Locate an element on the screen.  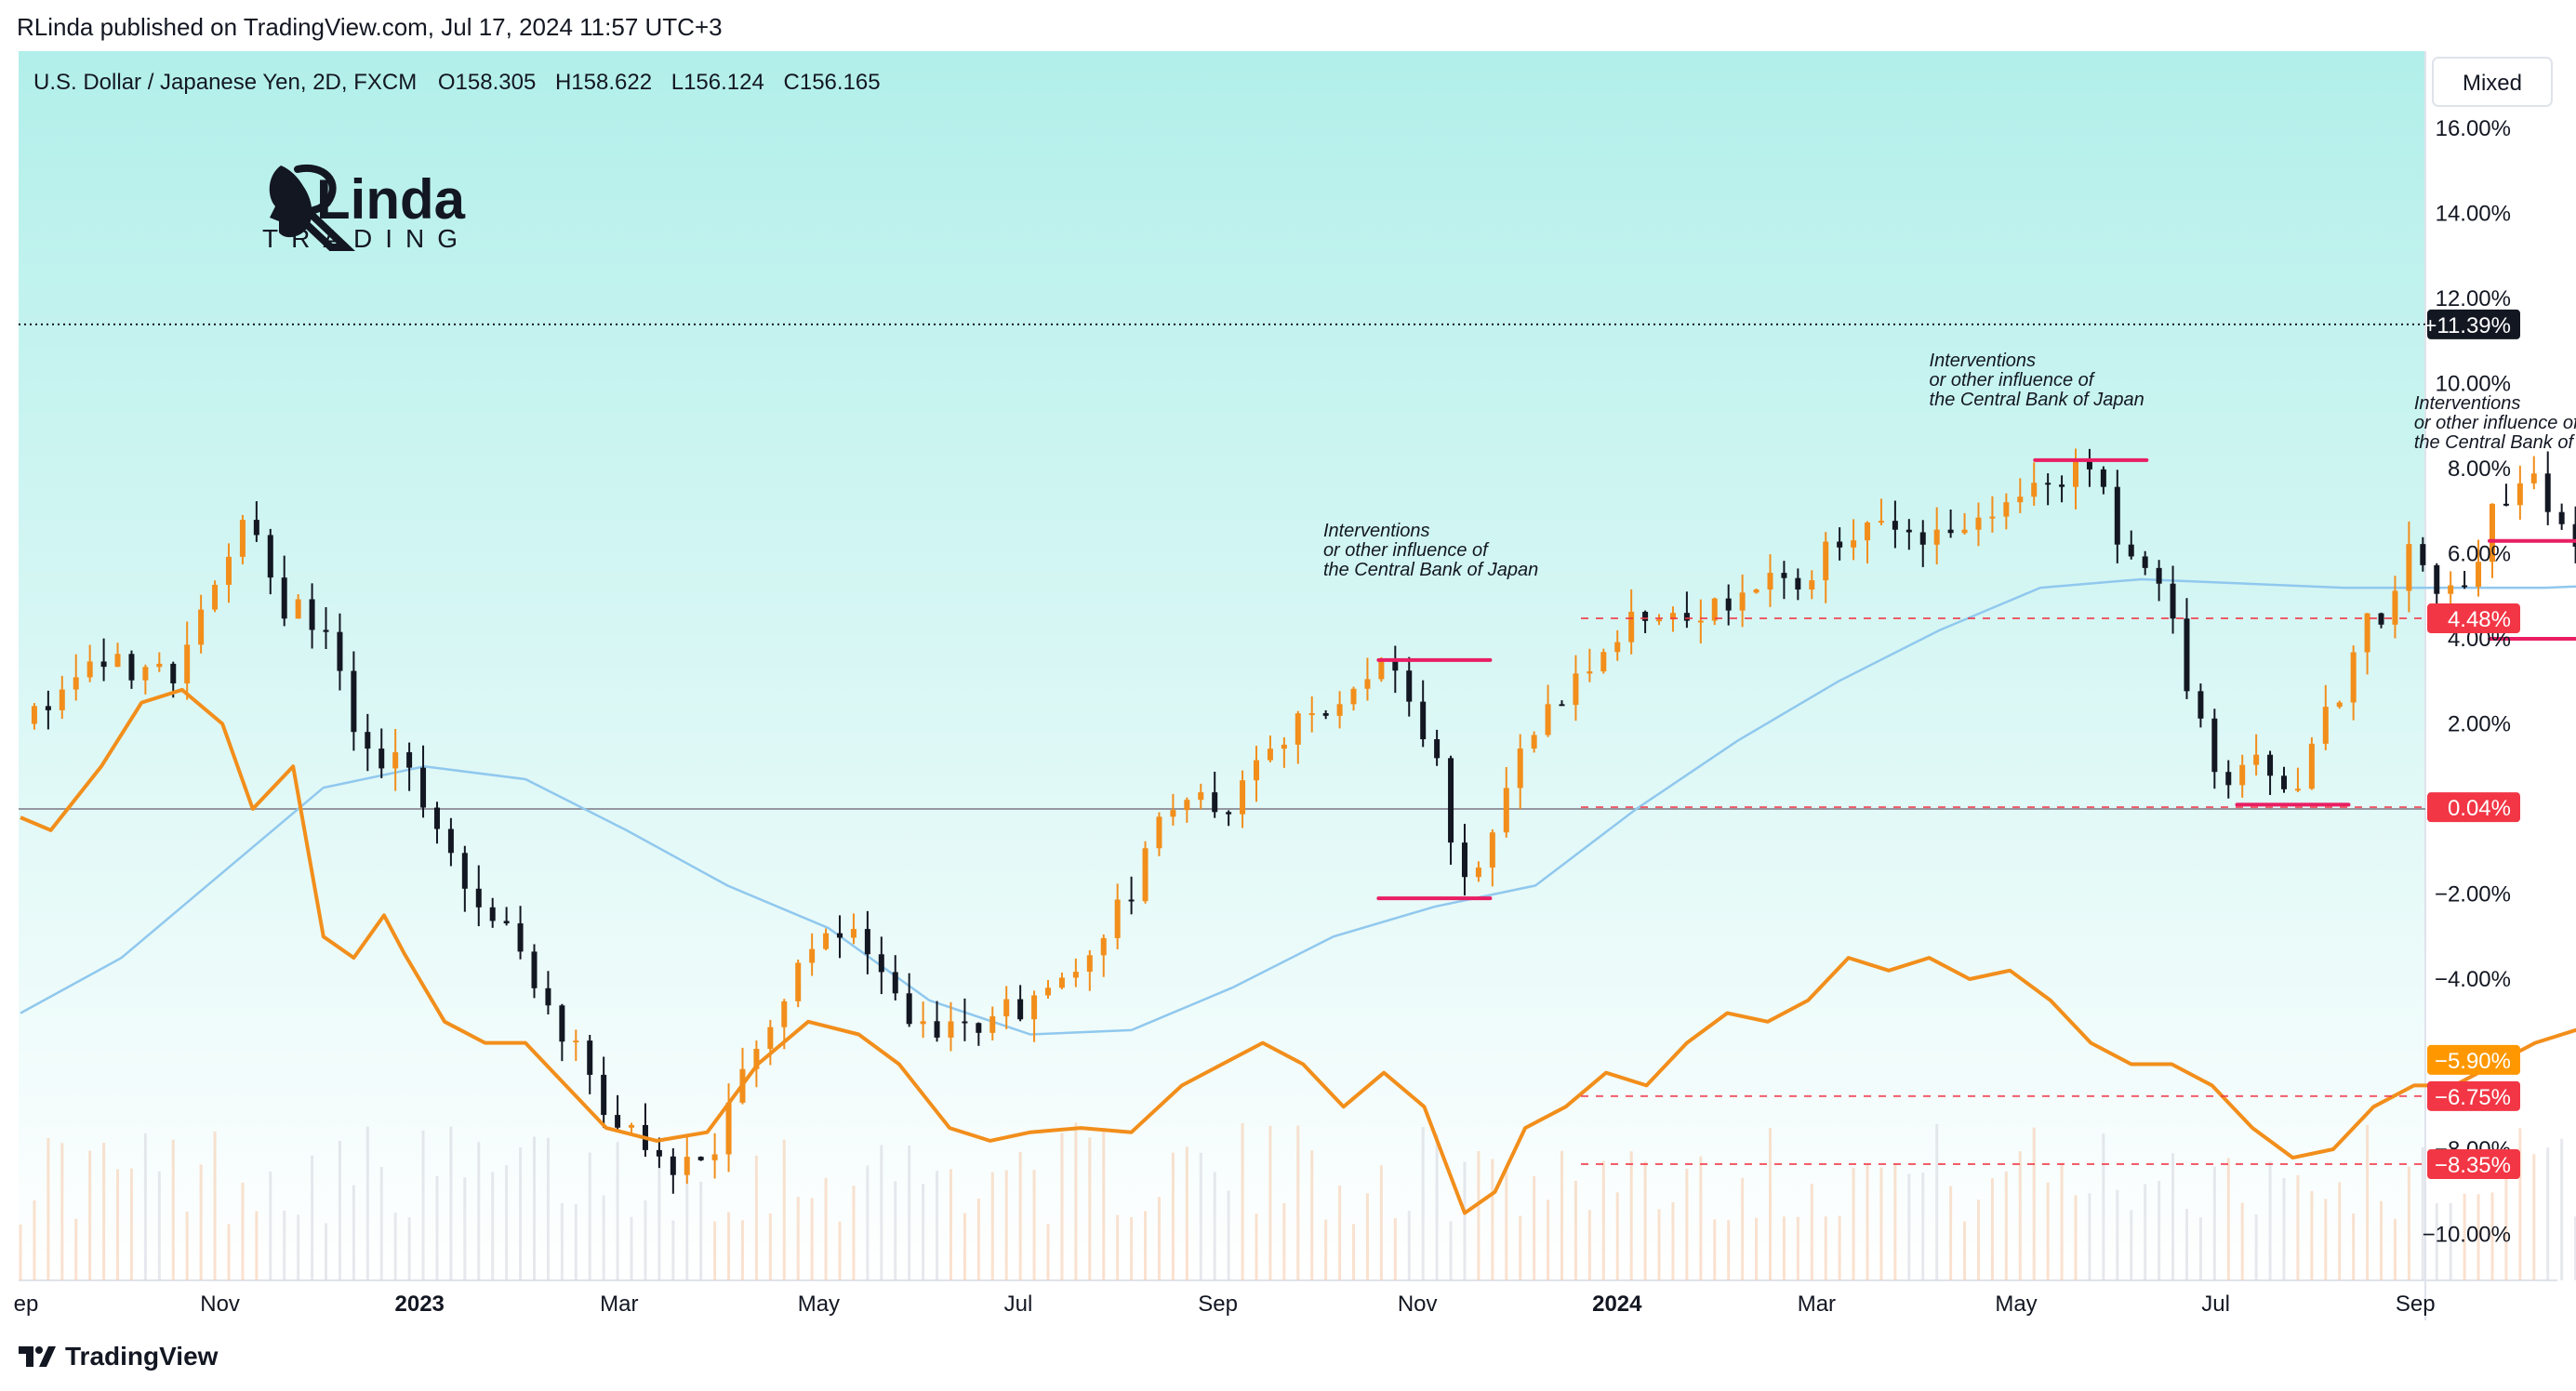
price-level-badge: −6.75% is located at coordinates (2473, 1095).